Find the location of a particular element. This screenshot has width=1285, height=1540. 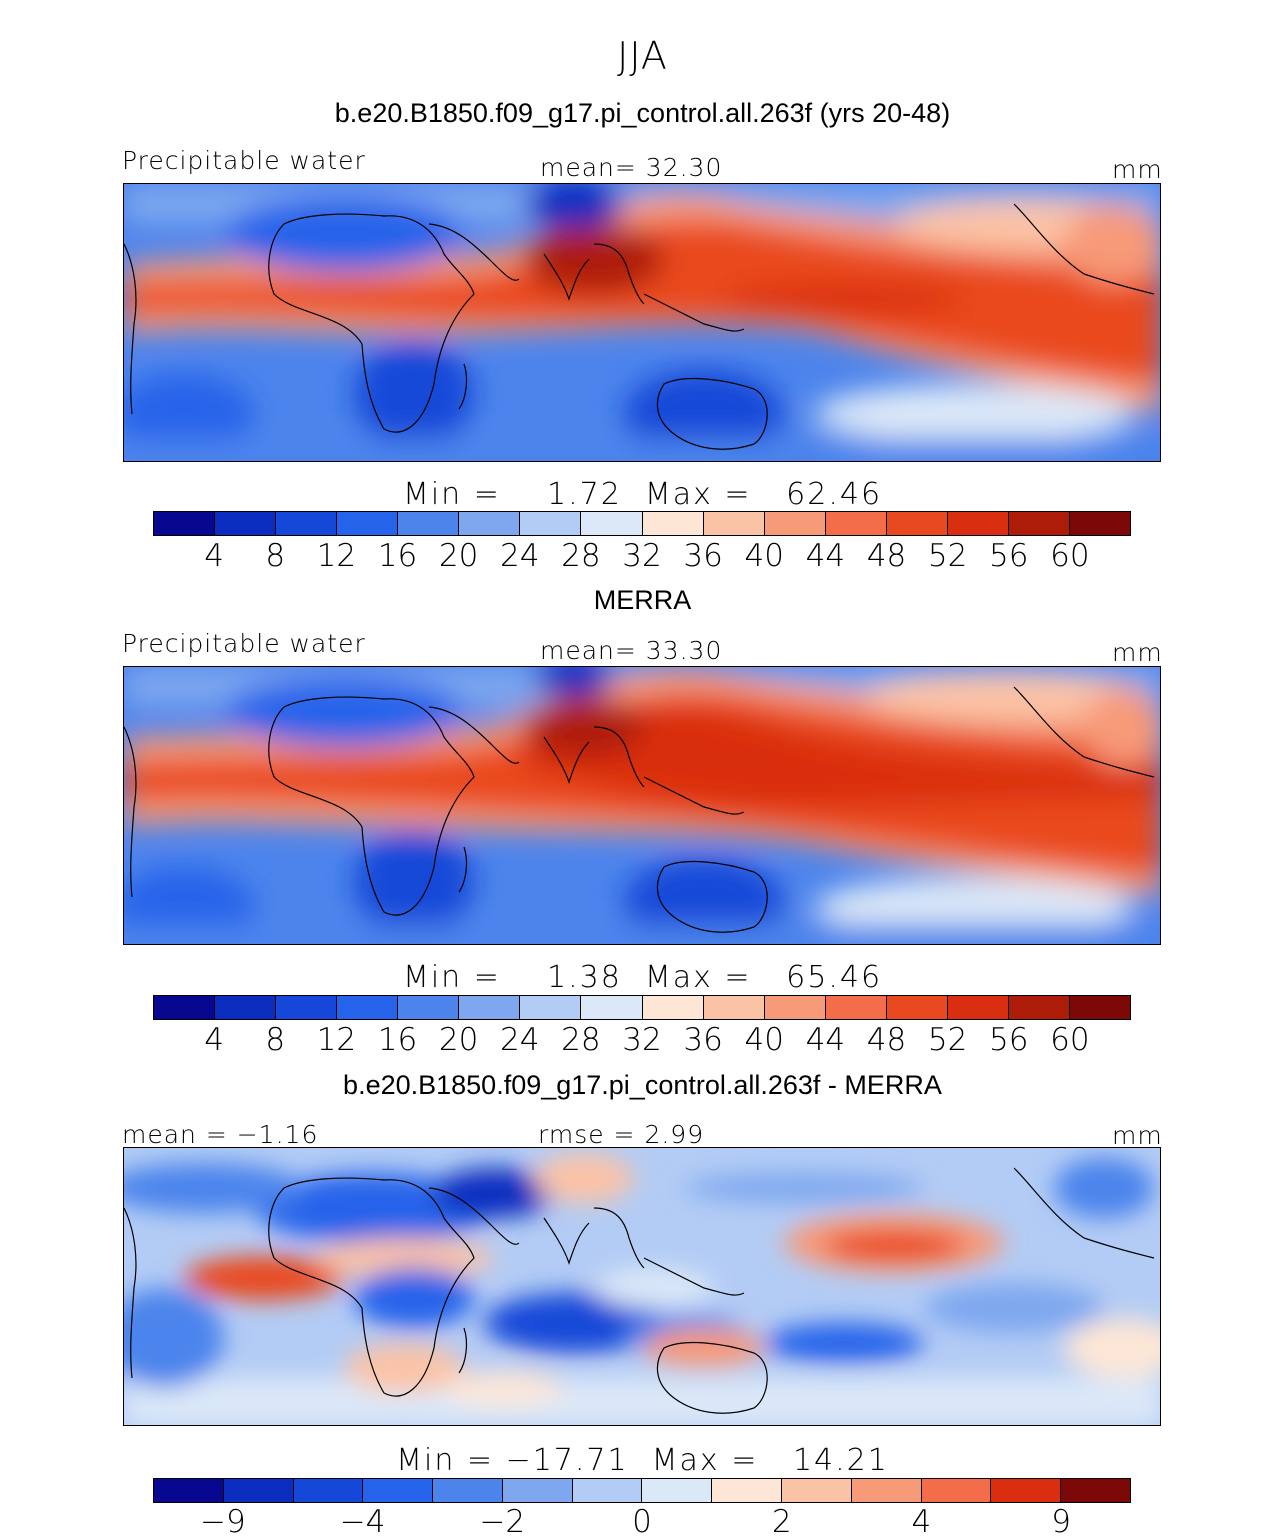

panel-1-units-label: mm is located at coordinates (1137, 169).